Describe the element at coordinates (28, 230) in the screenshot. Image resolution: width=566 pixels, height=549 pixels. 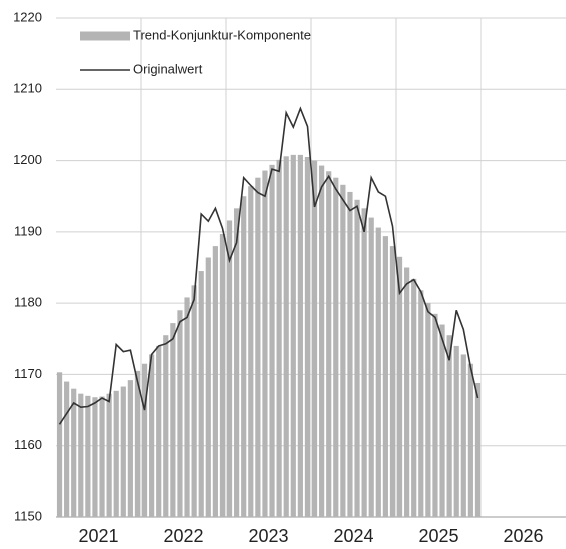
I see `y-tick-label: 1190` at that location.